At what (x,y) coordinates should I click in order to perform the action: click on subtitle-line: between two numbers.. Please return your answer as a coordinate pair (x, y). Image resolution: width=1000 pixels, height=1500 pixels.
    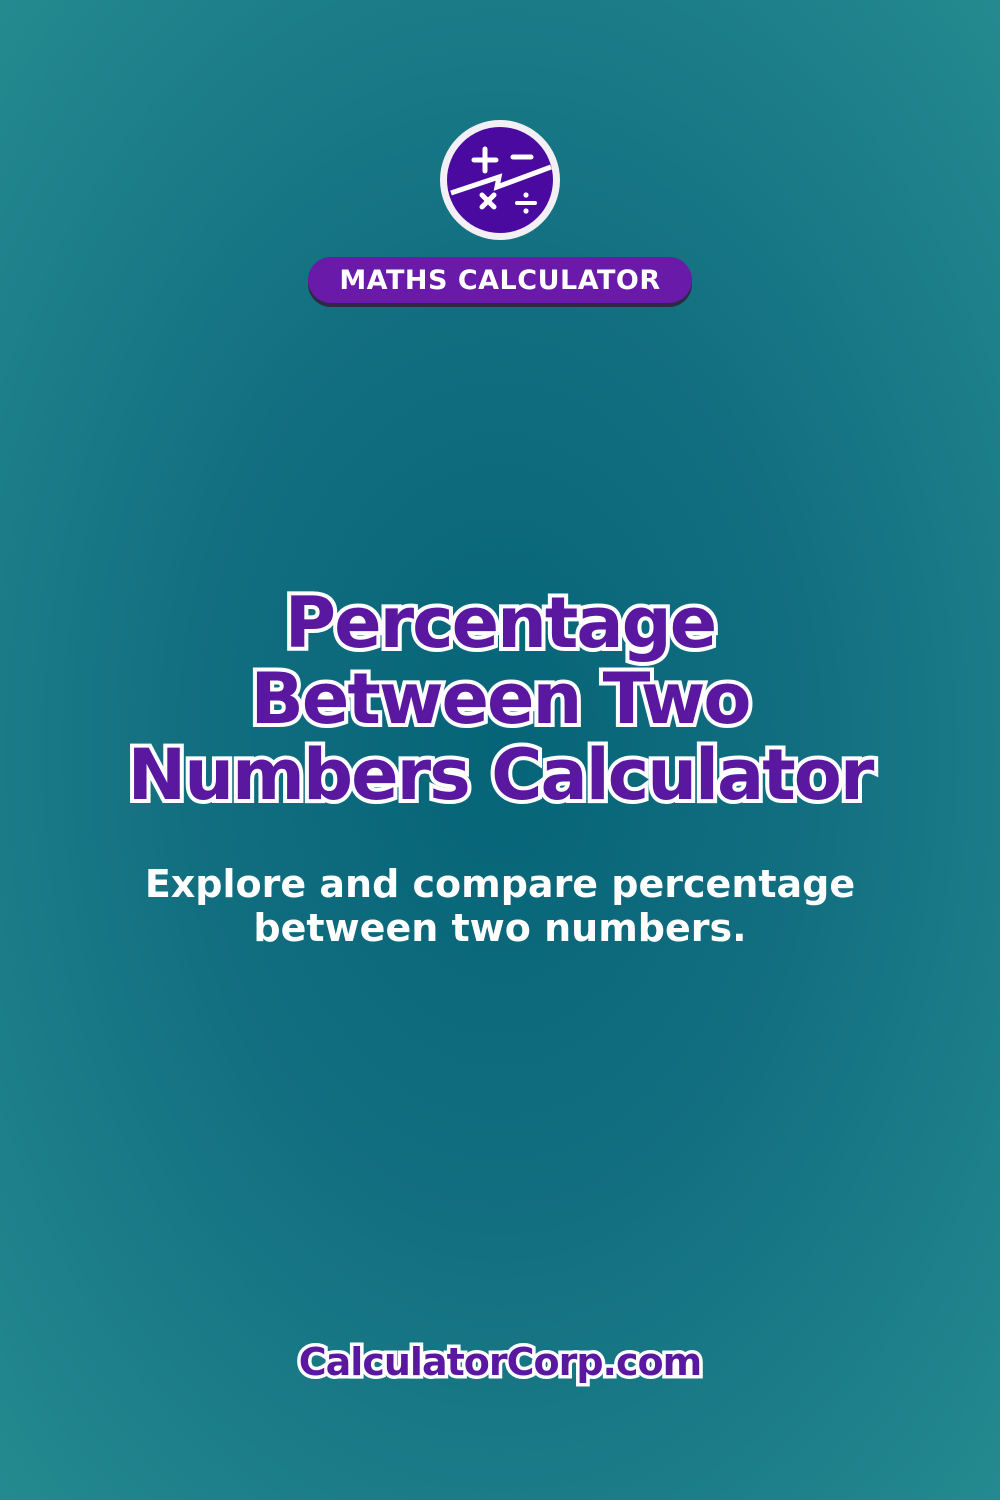
    Looking at the image, I should click on (500, 928).